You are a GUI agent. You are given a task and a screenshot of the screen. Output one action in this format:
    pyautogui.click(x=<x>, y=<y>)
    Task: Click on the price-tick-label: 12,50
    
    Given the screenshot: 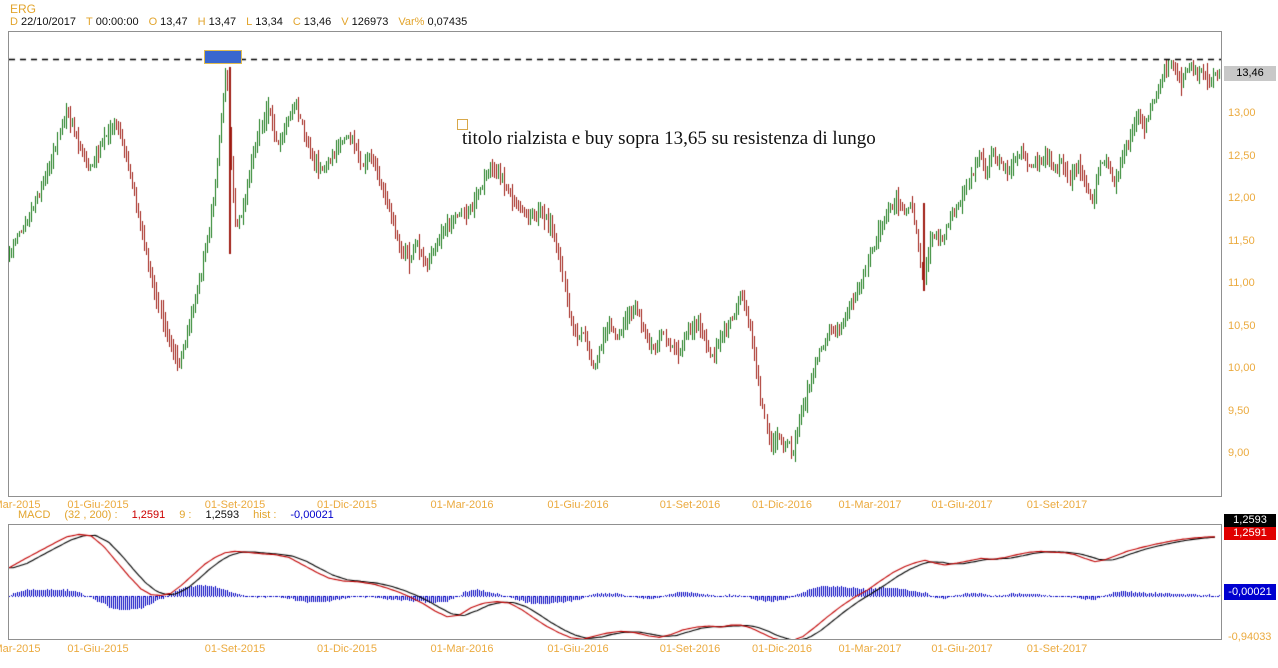 What is the action you would take?
    pyautogui.click(x=1242, y=155)
    